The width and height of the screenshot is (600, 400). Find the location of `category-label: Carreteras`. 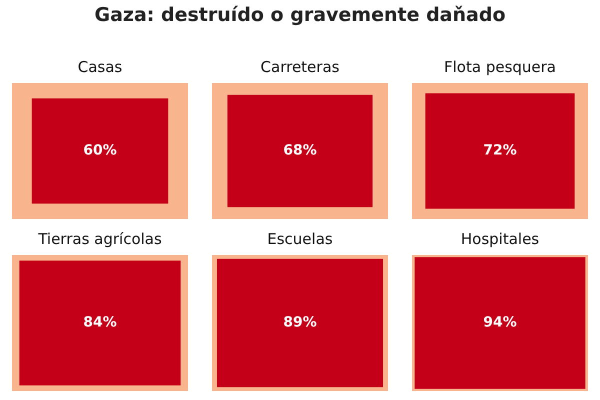

category-label: Carreteras is located at coordinates (300, 67).